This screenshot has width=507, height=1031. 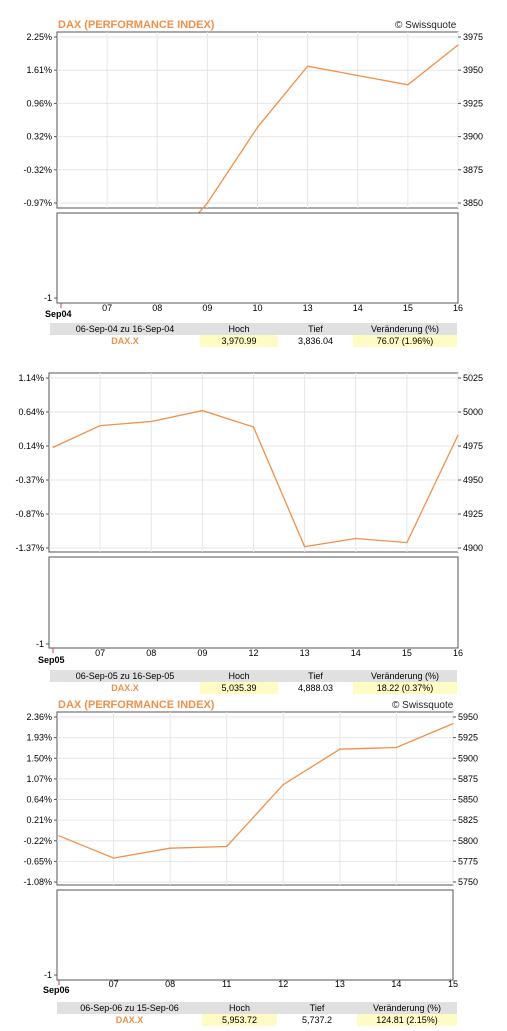 I want to click on y-left-tick-label: -0.22%, so click(x=37, y=841).